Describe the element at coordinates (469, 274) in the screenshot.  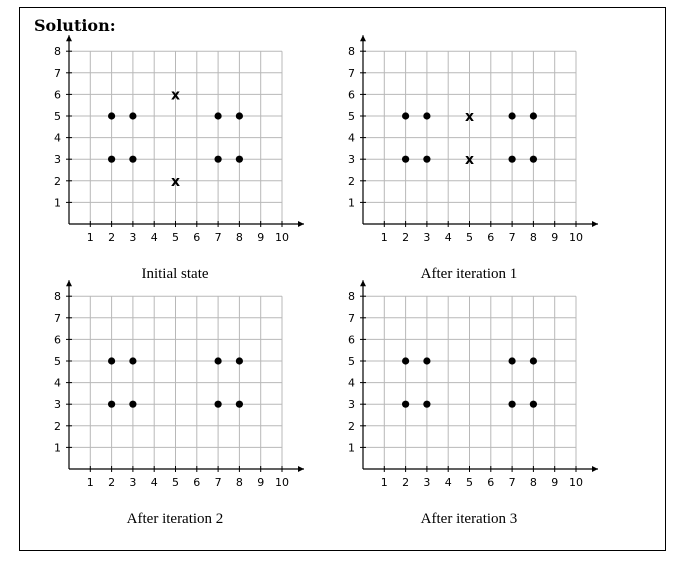
I see `caption-iteration-1: After iteration 1` at that location.